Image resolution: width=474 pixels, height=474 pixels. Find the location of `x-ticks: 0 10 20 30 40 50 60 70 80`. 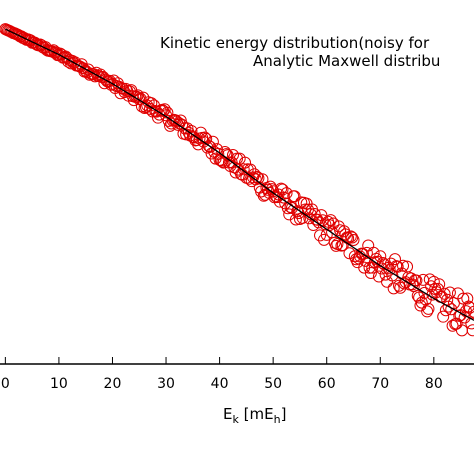

x-ticks: 0 10 20 30 40 50 60 70 80 is located at coordinates (222, 374).